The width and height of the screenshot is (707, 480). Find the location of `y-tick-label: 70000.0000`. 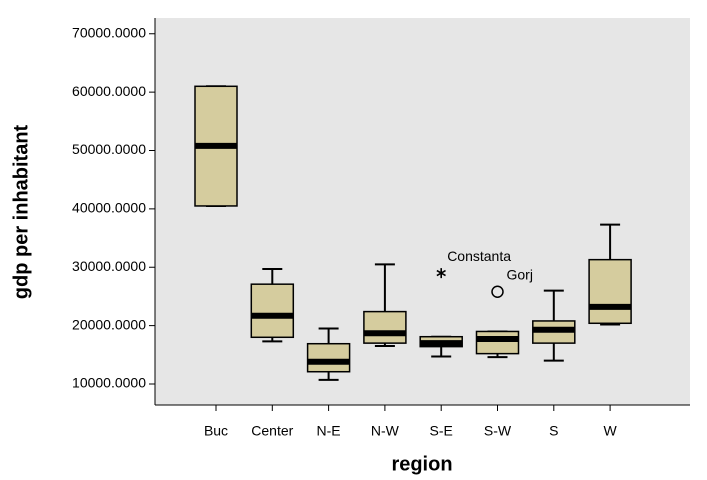

y-tick-label: 70000.0000 is located at coordinates (109, 32).